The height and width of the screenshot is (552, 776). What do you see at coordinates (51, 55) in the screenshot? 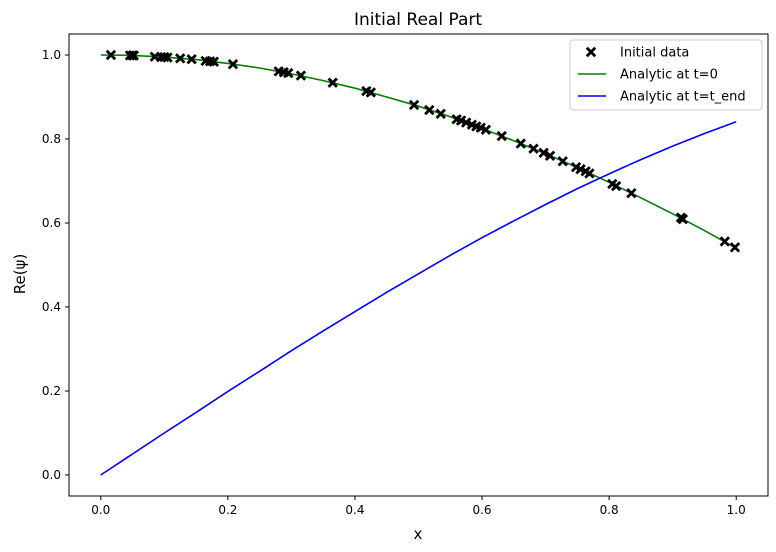
I see `y-tick-label: 1.0` at bounding box center [51, 55].